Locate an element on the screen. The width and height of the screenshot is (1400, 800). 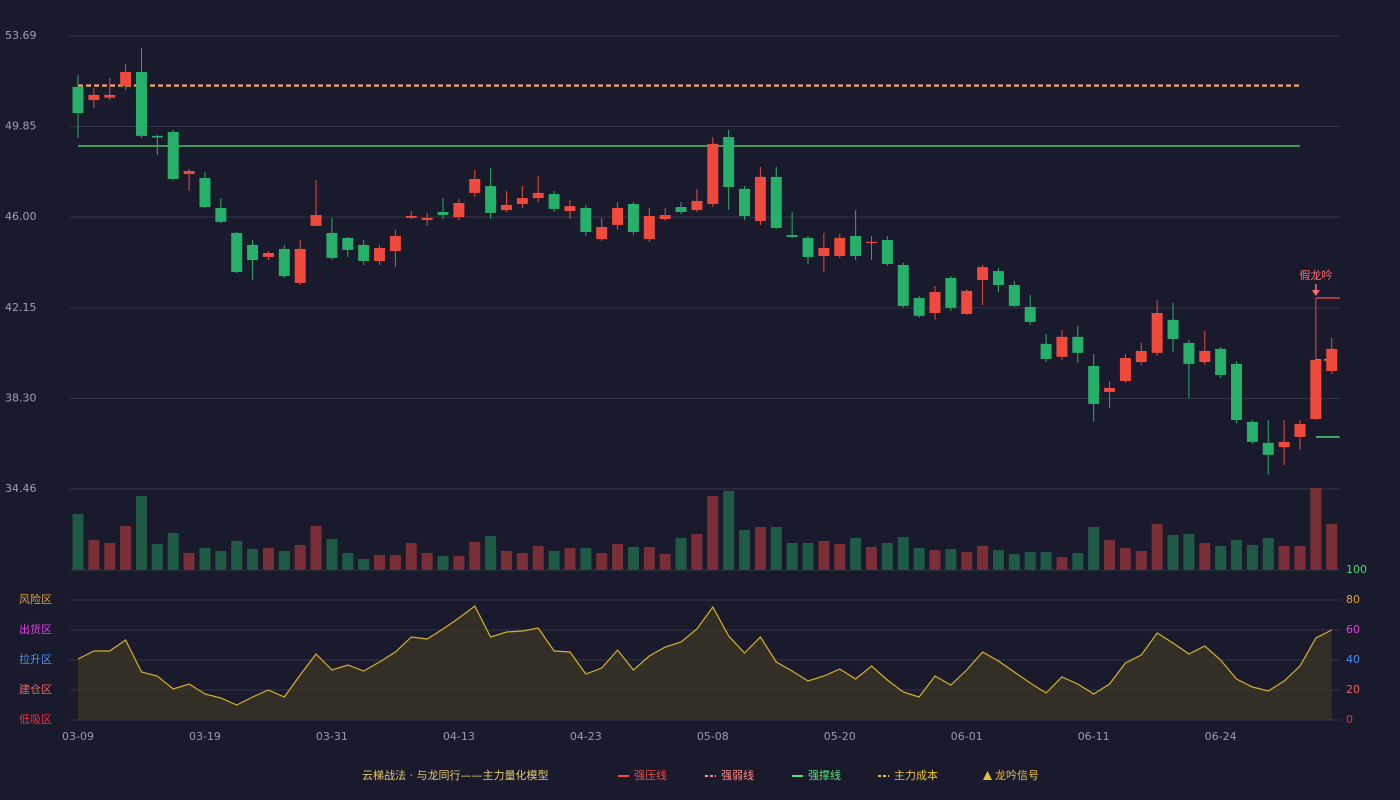
indicator-tick-label: 40 is located at coordinates (1353, 659).